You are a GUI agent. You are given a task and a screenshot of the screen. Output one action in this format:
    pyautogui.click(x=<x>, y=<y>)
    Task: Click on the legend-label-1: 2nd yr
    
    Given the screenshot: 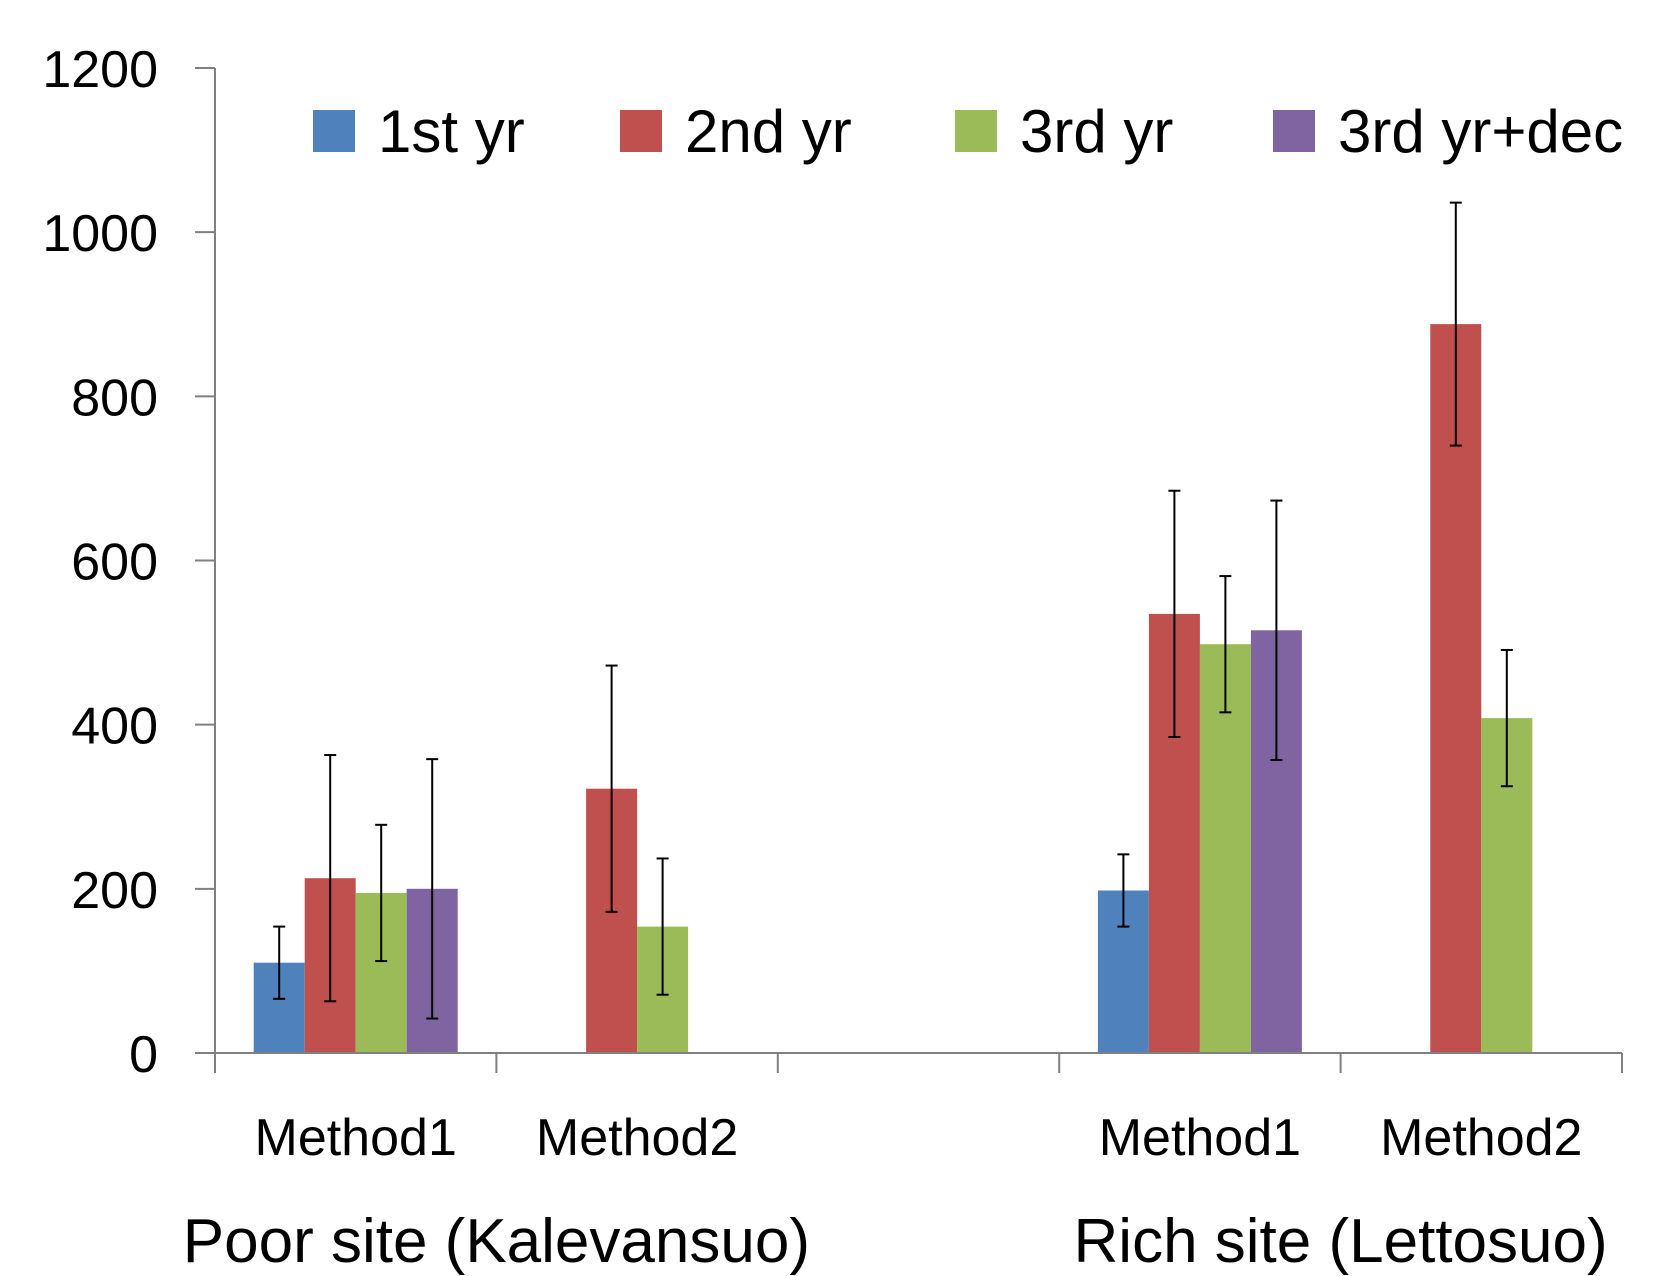 What is the action you would take?
    pyautogui.click(x=768, y=131)
    